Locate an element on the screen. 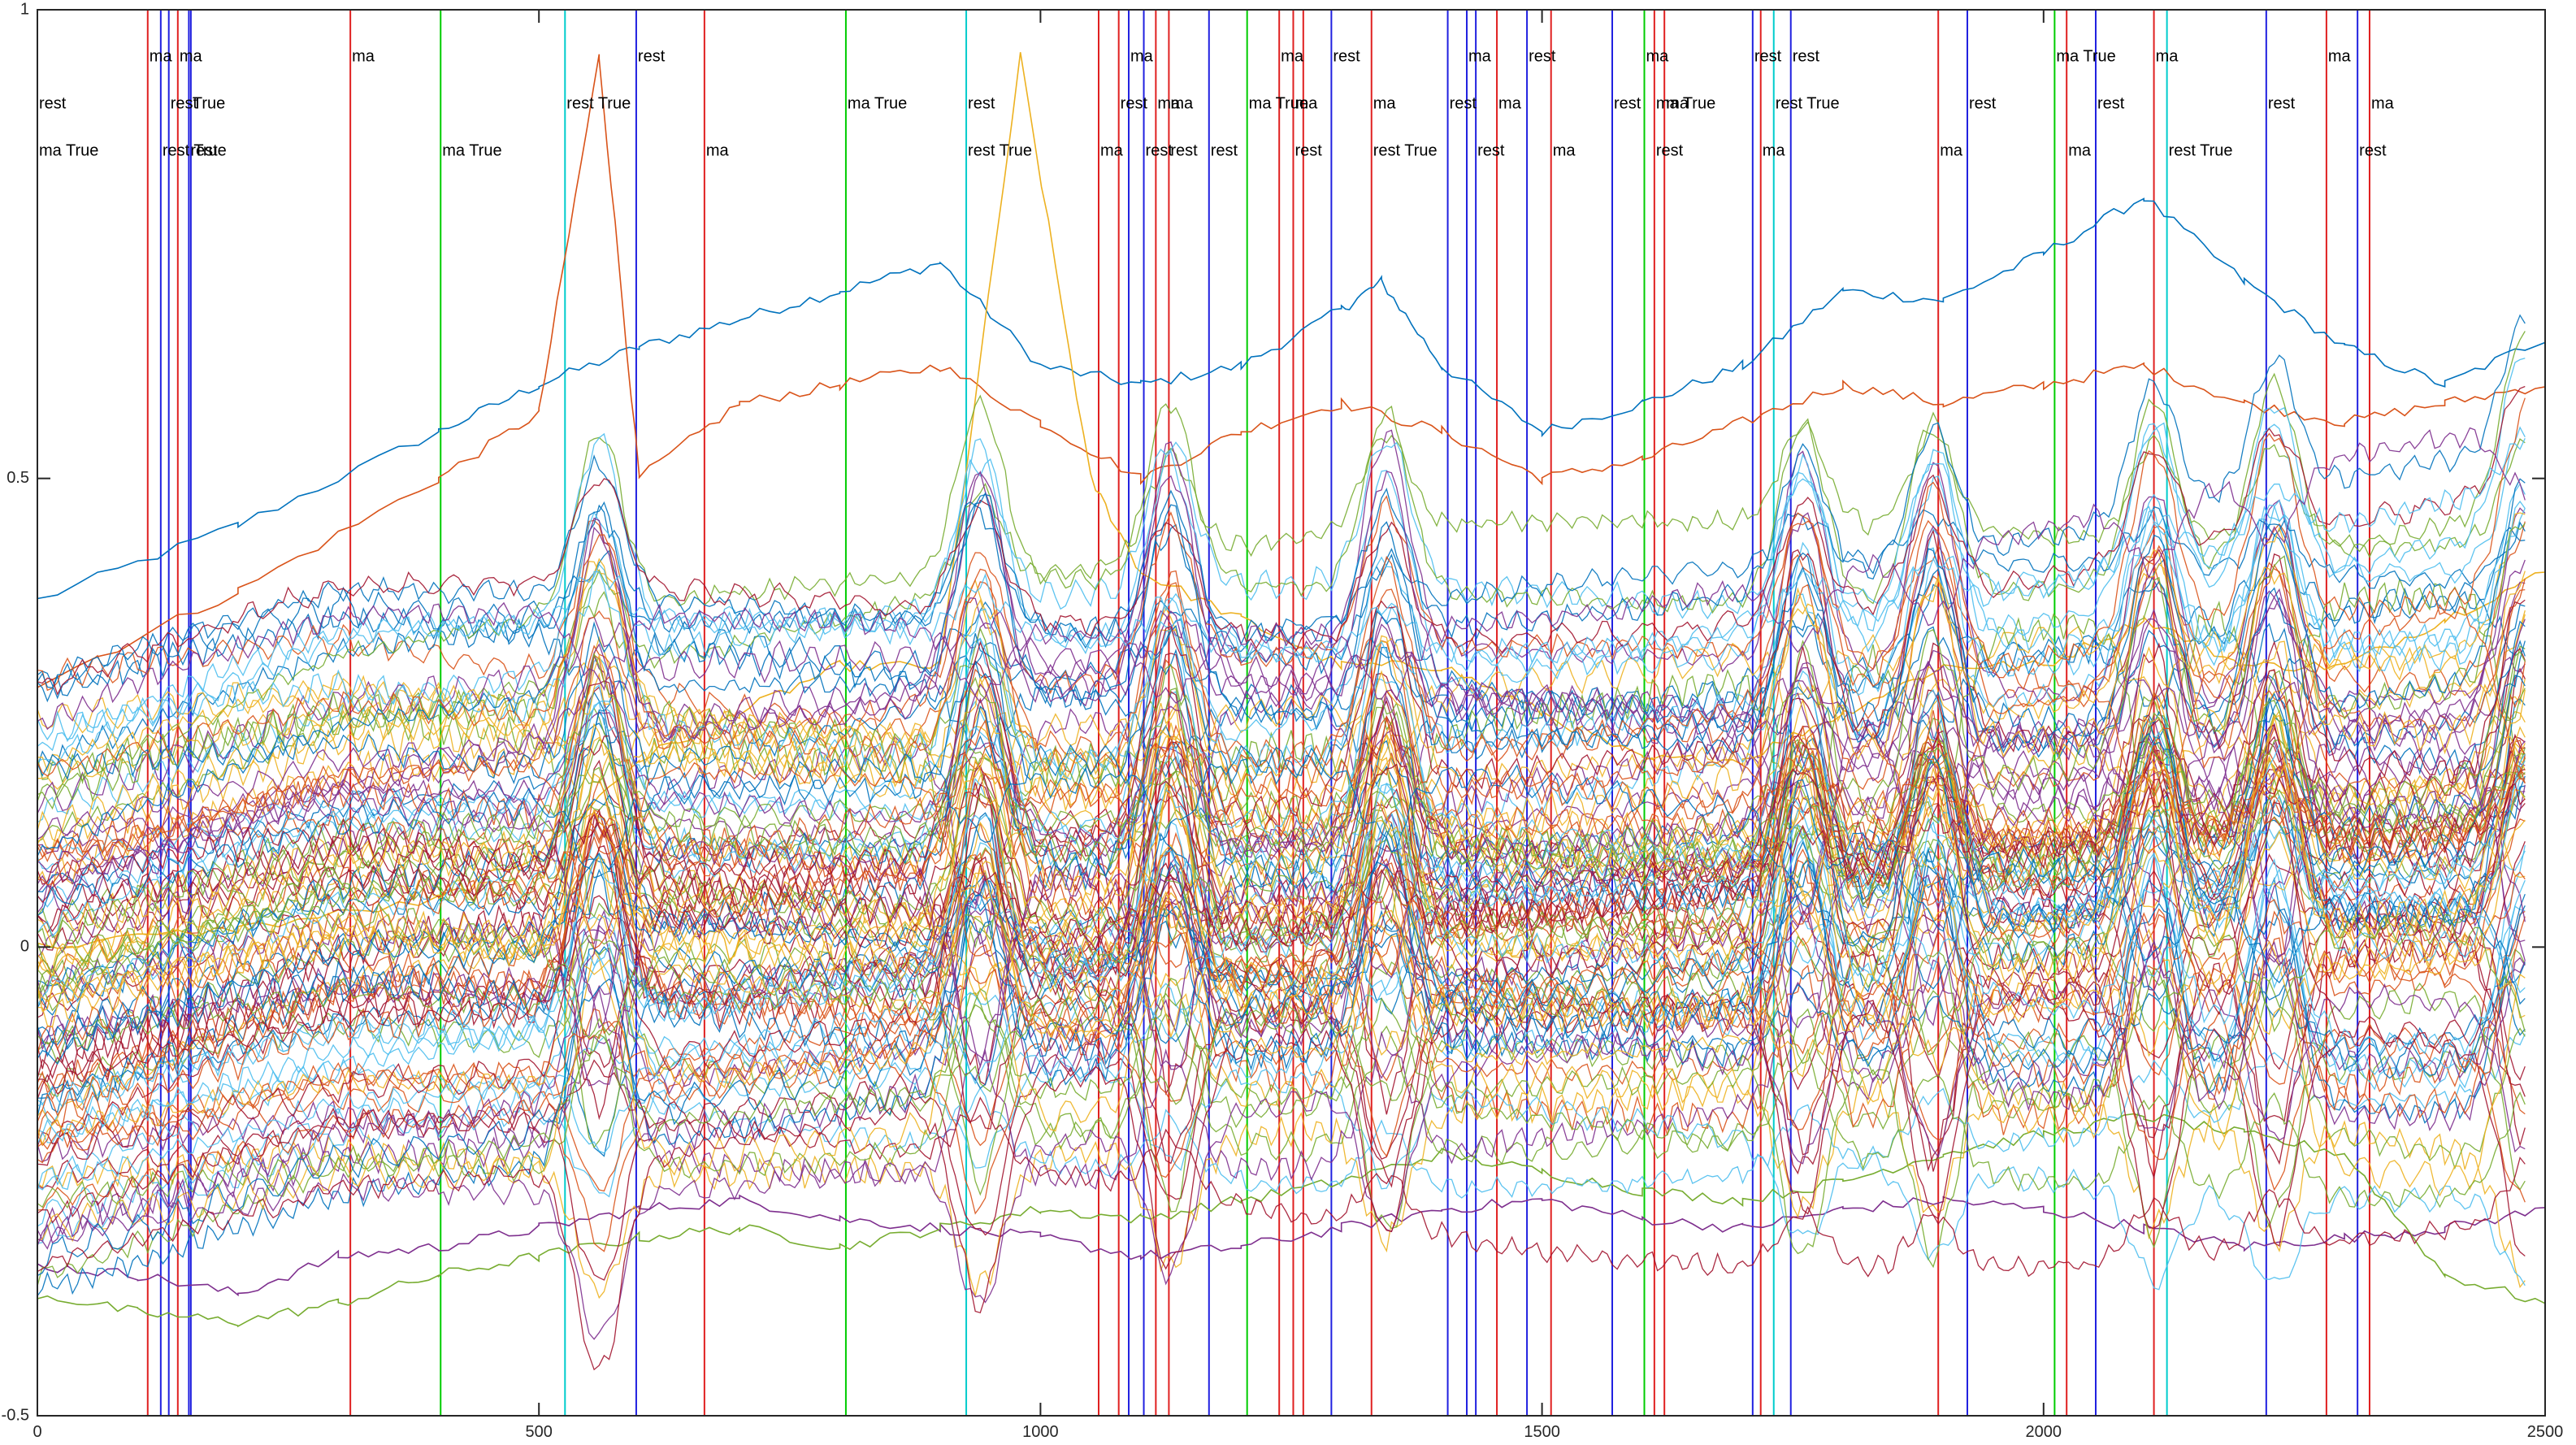 Image resolution: width=2576 pixels, height=1445 pixels. x-tick-label: 2000 is located at coordinates (2044, 1432).